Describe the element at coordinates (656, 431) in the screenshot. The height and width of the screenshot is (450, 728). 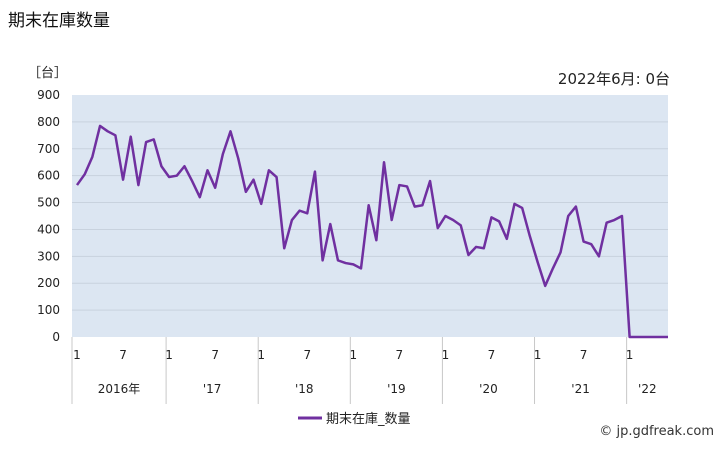
I see `source-credit: © jp.gdfreak.com` at that location.